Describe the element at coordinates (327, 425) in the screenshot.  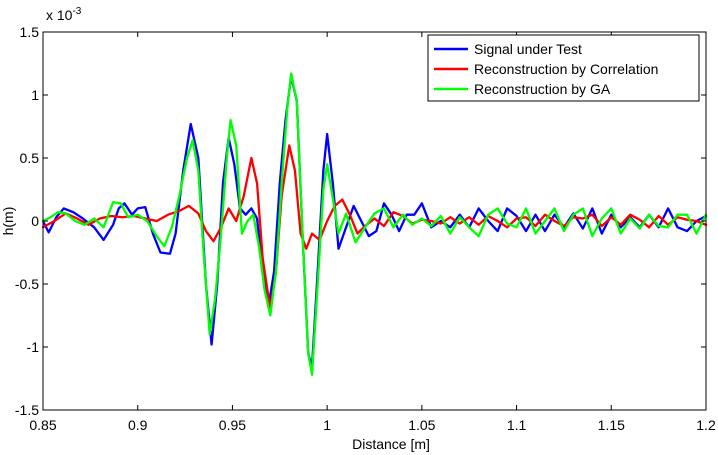
I see `x-tick-label: 1` at that location.